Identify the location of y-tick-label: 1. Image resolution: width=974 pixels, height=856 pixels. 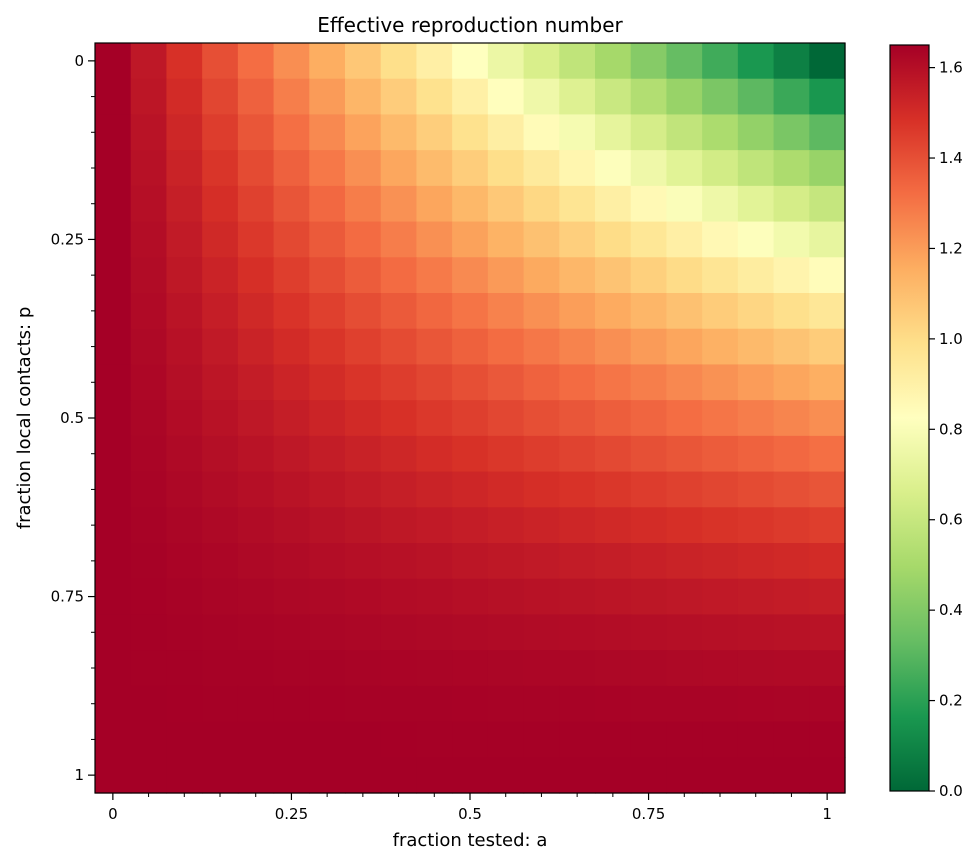
(79, 775).